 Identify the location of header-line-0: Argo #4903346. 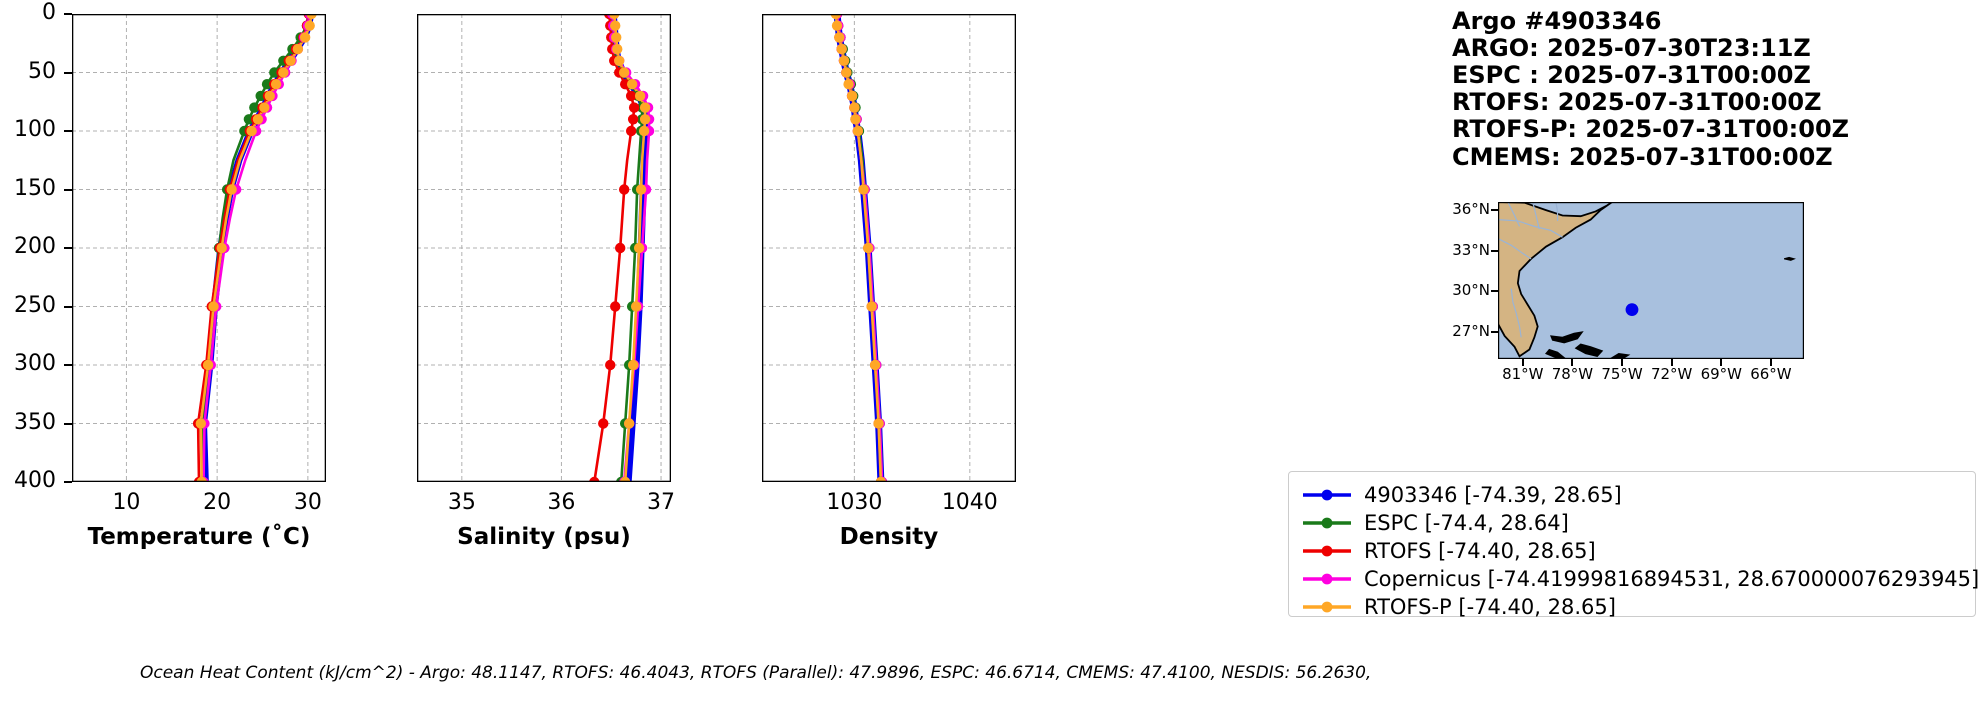
(1557, 21).